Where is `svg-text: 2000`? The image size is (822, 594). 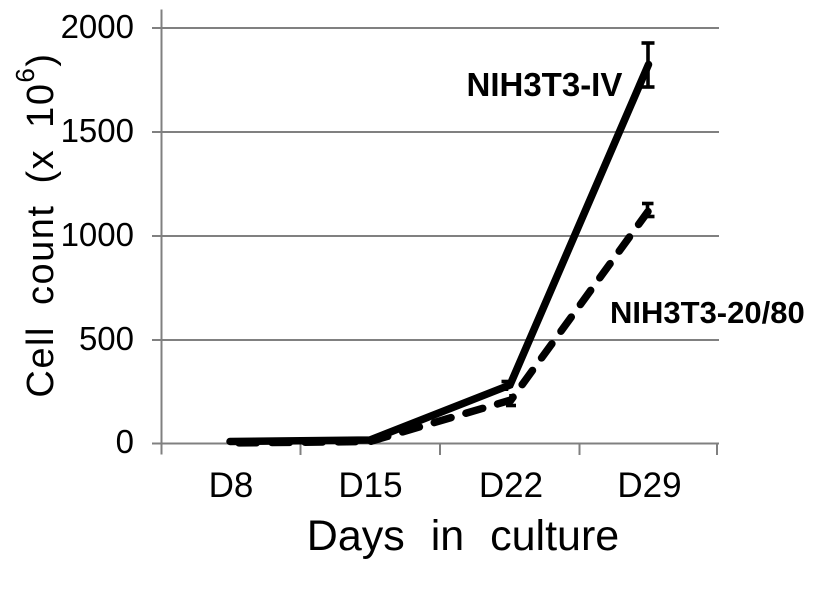 svg-text: 2000 is located at coordinates (97, 26).